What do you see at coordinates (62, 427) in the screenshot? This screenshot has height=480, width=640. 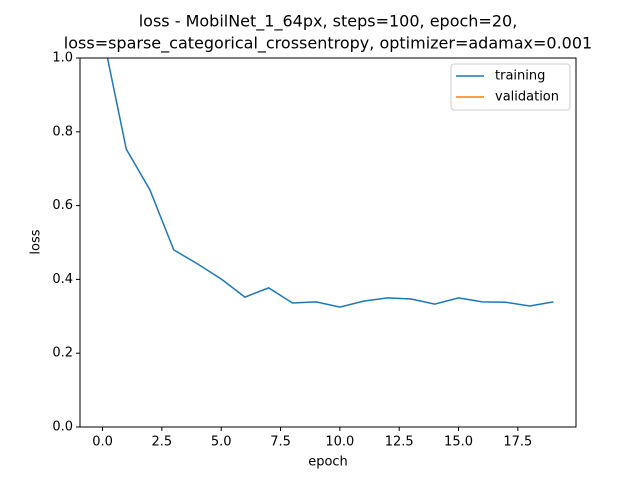 I see `y-tick-label: 0.0` at bounding box center [62, 427].